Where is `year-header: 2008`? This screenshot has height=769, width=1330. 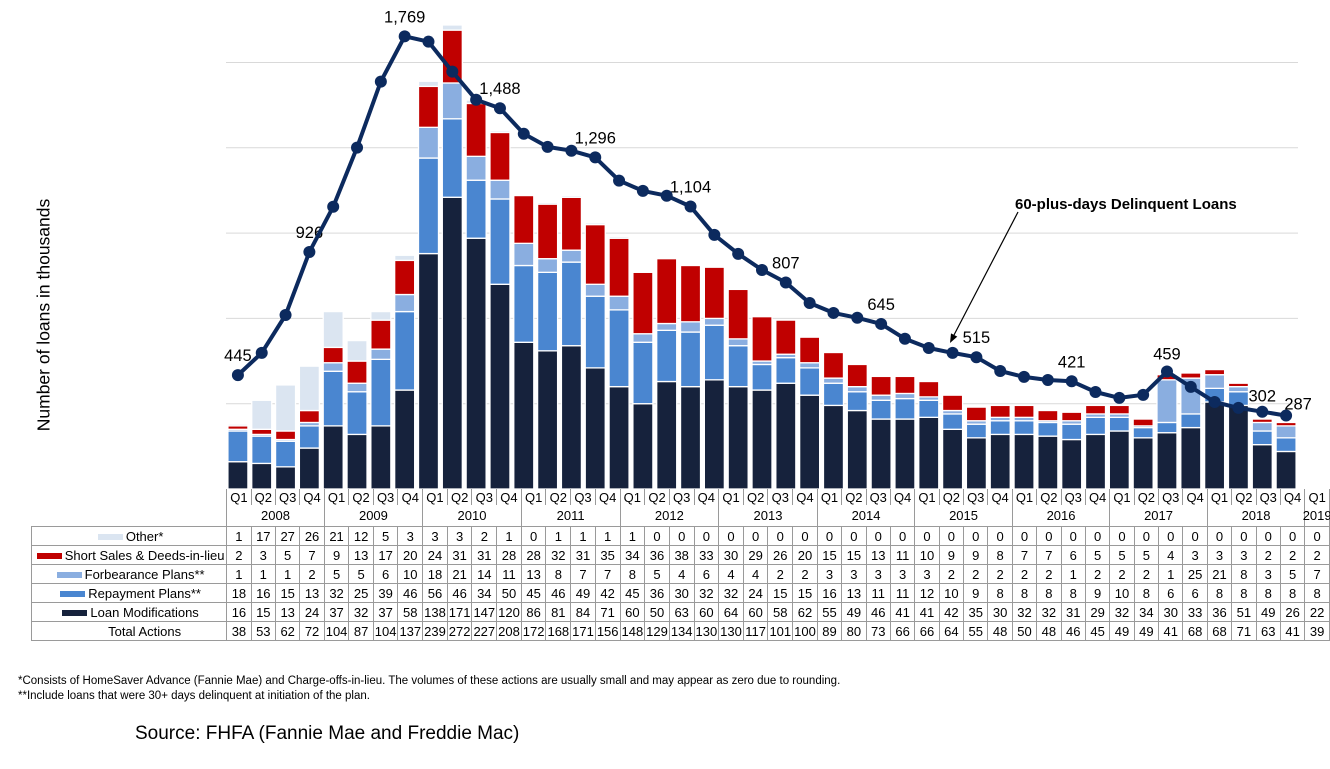 year-header: 2008 is located at coordinates (275, 516).